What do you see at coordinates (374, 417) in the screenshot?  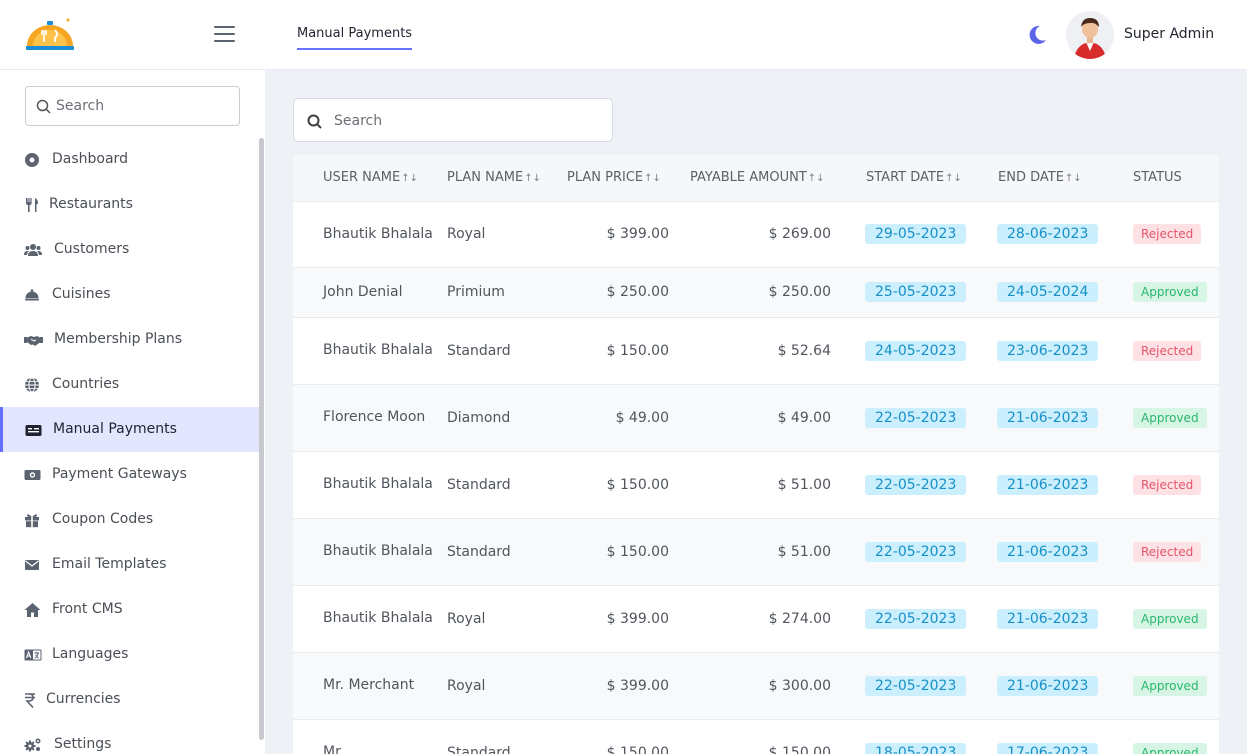 I see `cell-user-name: Florence Moon` at bounding box center [374, 417].